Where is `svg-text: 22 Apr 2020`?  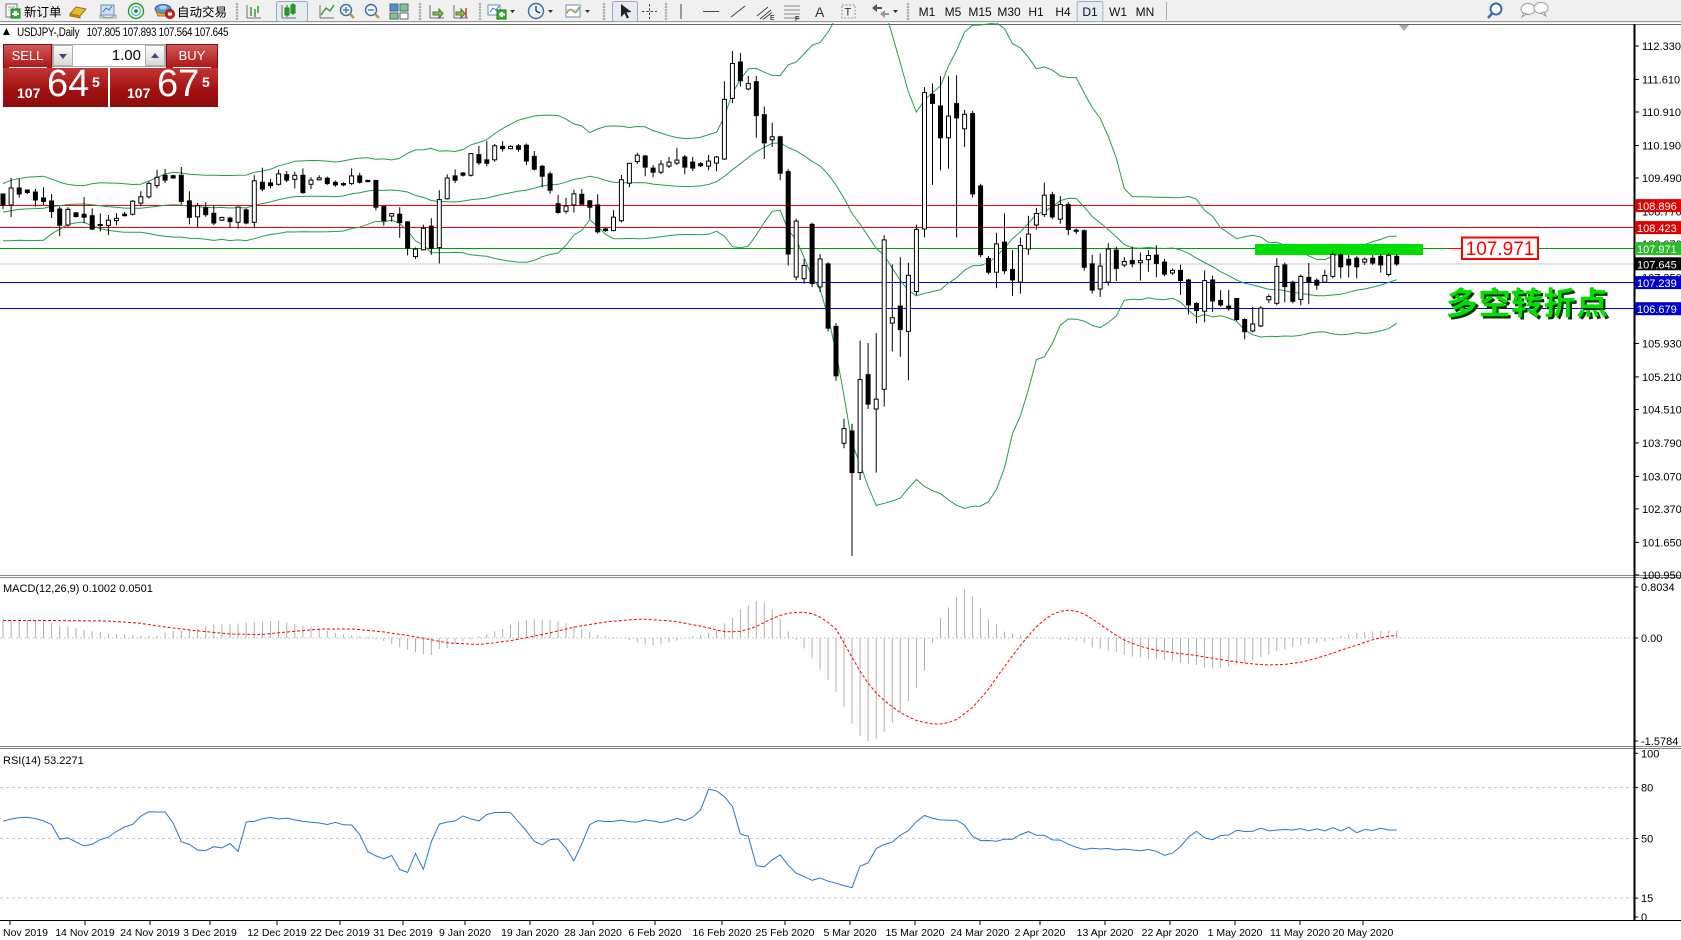 svg-text: 22 Apr 2020 is located at coordinates (1170, 933).